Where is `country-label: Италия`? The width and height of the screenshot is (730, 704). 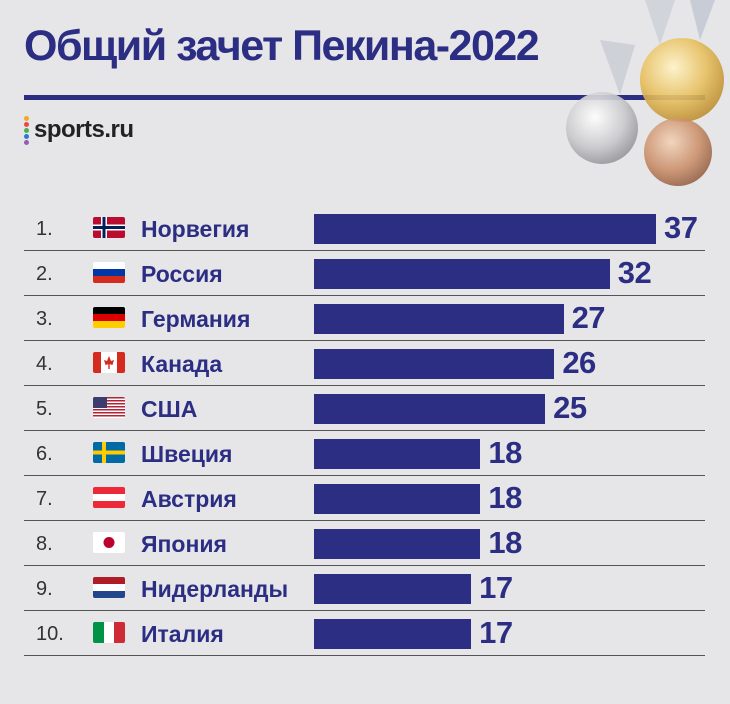
country-label: Италия is located at coordinates (182, 634).